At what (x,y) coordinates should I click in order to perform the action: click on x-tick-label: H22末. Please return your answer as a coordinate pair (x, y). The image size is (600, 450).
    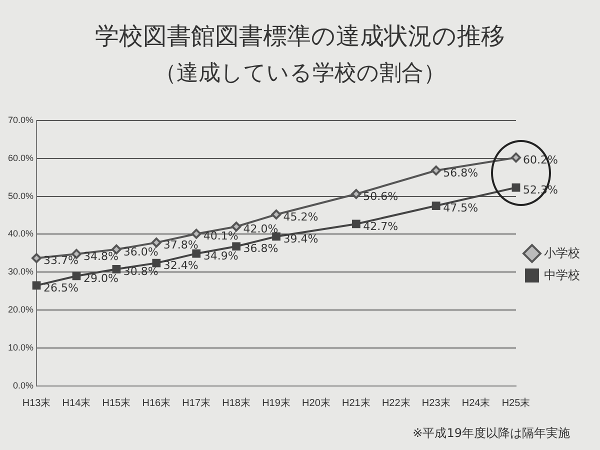
    Looking at the image, I should click on (396, 402).